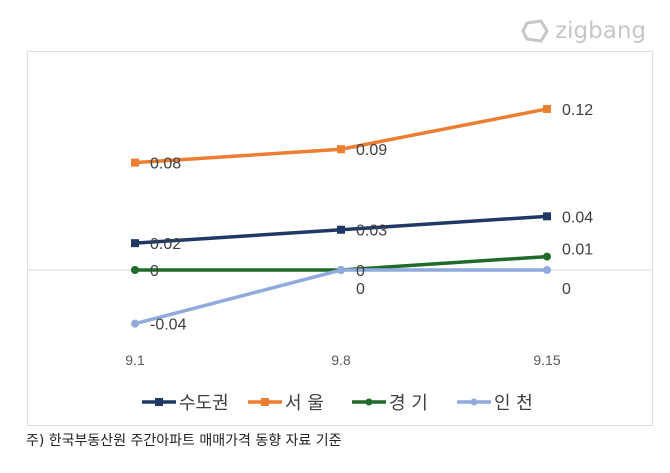  I want to click on data-label: 0.09, so click(371, 150).